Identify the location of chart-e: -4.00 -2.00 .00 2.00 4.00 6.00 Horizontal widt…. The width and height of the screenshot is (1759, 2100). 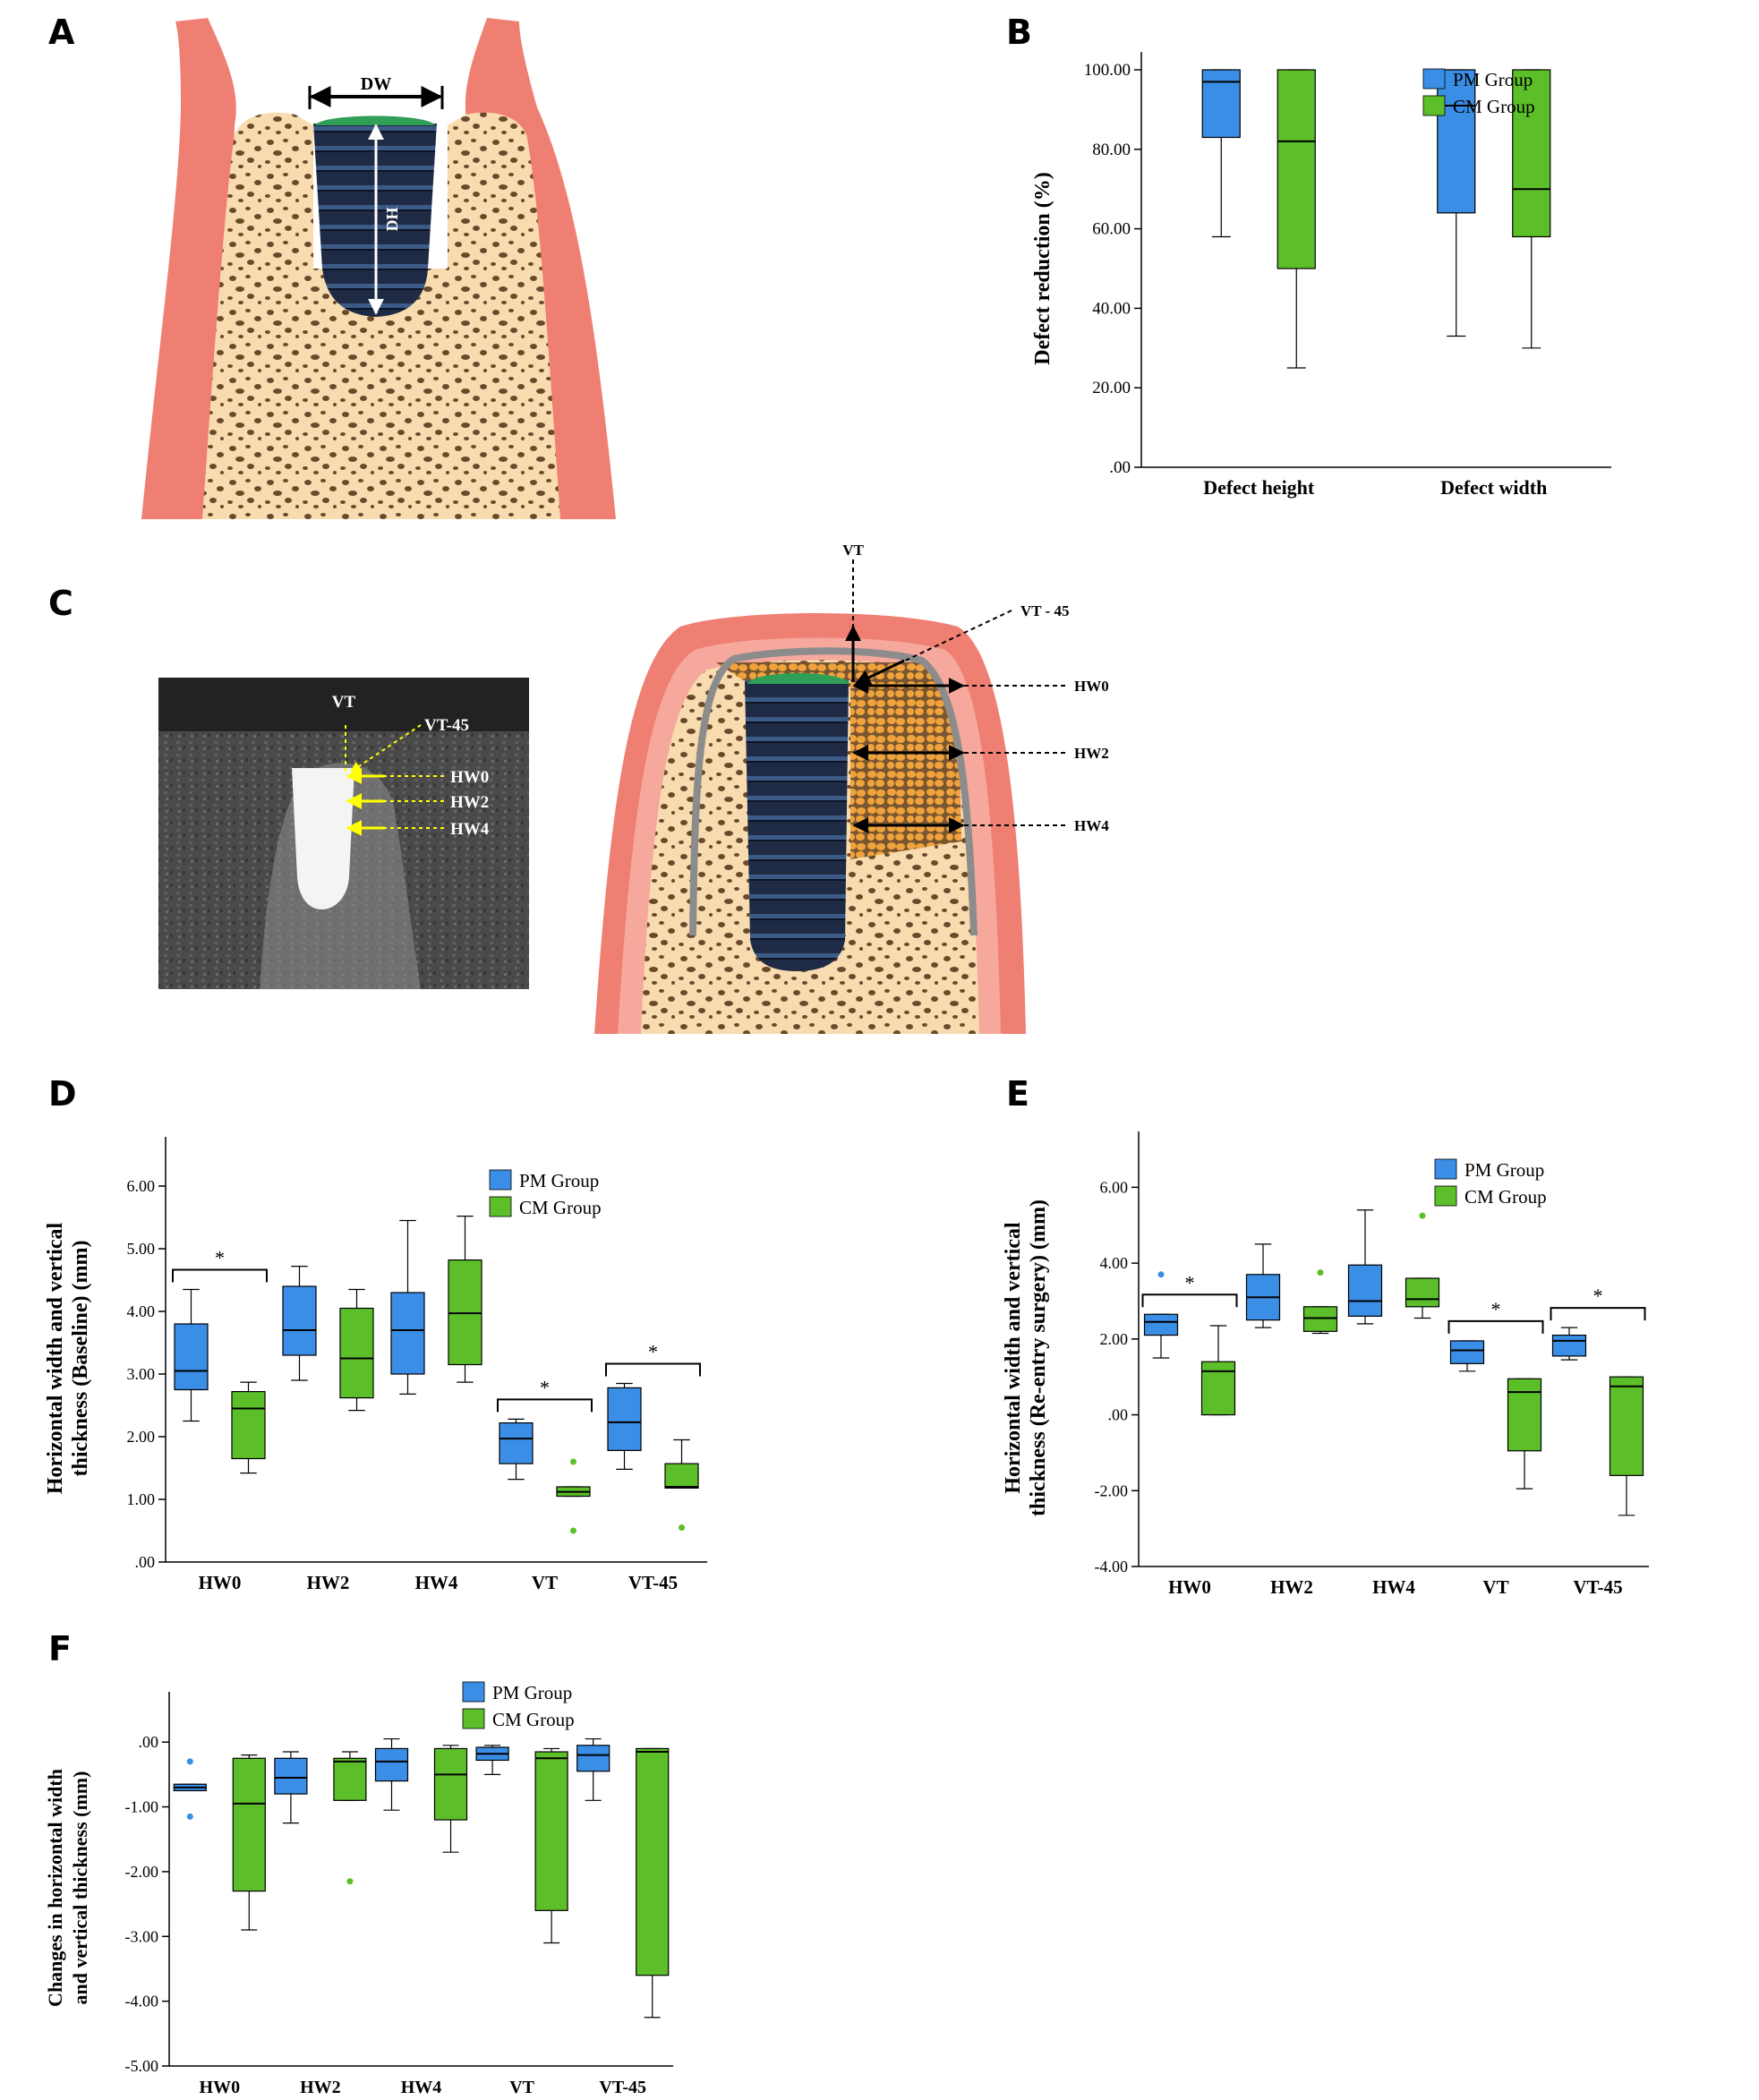
(1325, 1364).